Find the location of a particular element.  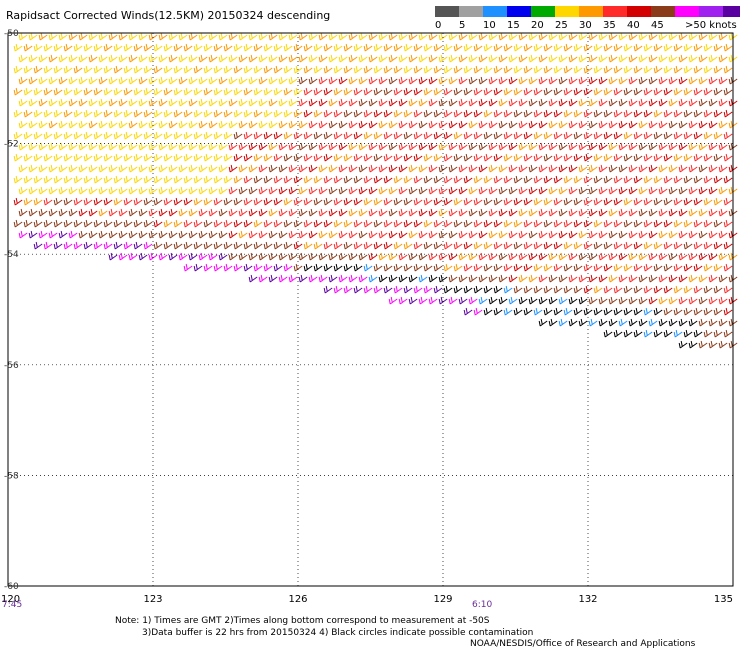

legend-color-bar is located at coordinates (587, 11).